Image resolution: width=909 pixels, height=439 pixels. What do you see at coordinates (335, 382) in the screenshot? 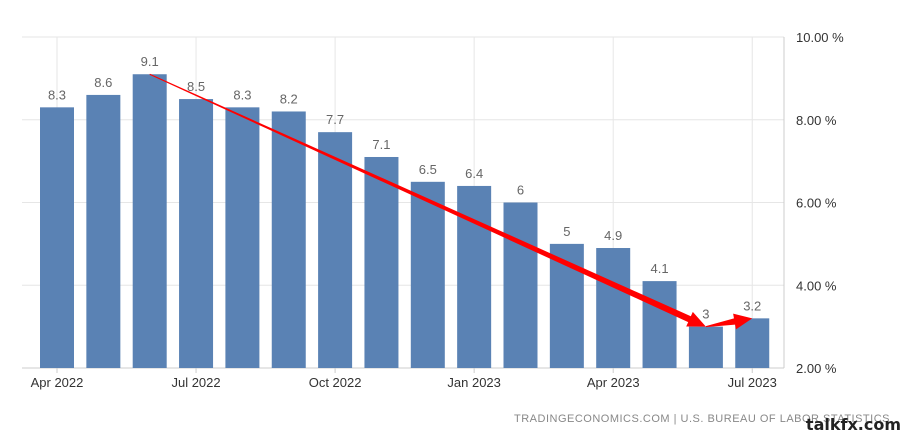
I see `x-tick-label: Oct 2022` at bounding box center [335, 382].